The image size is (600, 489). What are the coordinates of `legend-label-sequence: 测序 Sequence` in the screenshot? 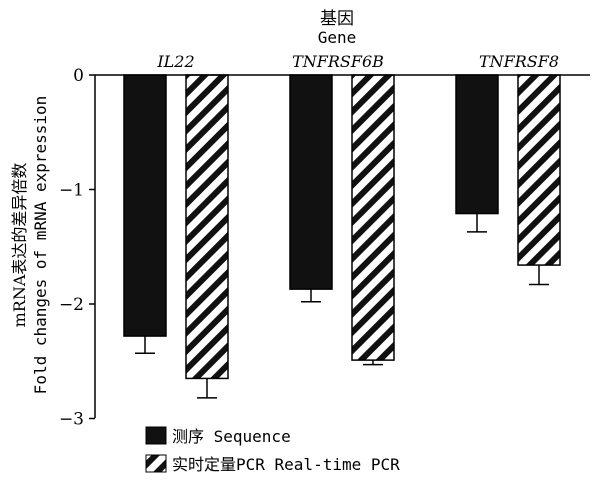 It's located at (231, 436).